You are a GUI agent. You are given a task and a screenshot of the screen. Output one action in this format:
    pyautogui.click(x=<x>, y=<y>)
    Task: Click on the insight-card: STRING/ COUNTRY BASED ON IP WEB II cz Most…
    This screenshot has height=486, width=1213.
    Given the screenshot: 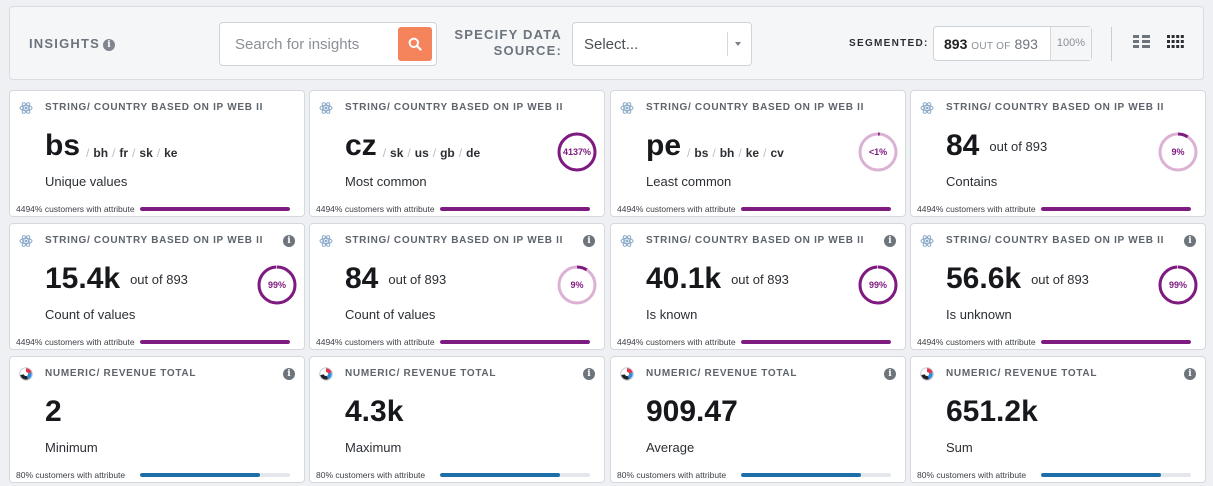 What is the action you would take?
    pyautogui.click(x=457, y=153)
    